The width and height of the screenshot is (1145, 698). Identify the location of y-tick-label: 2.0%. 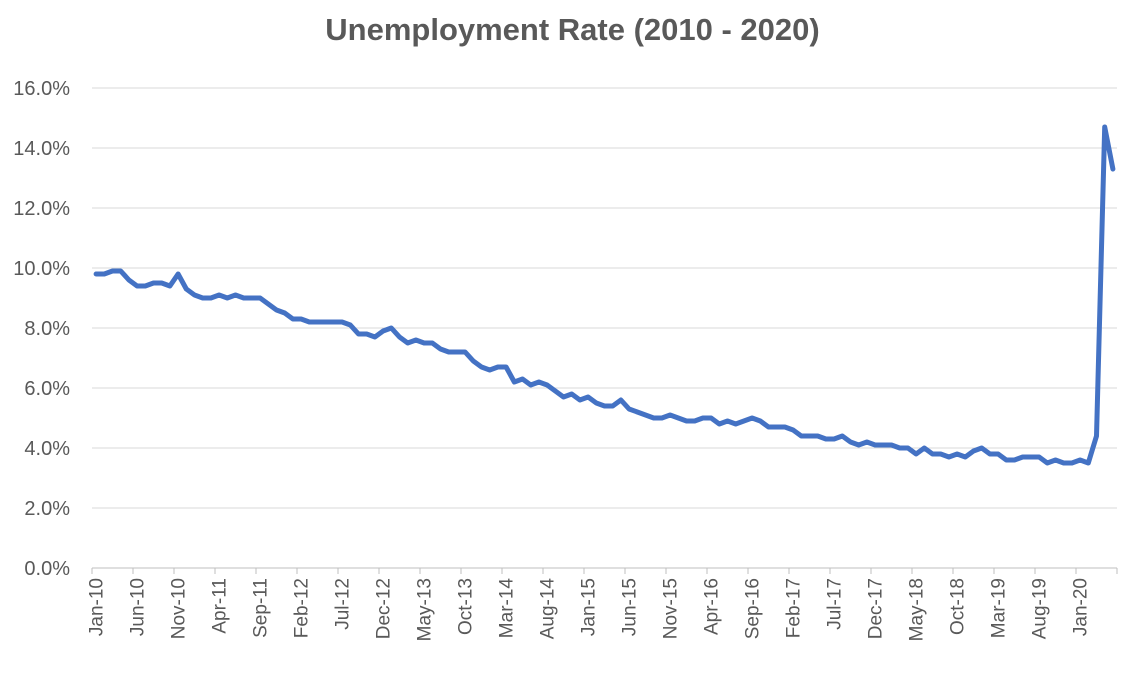
(47, 509).